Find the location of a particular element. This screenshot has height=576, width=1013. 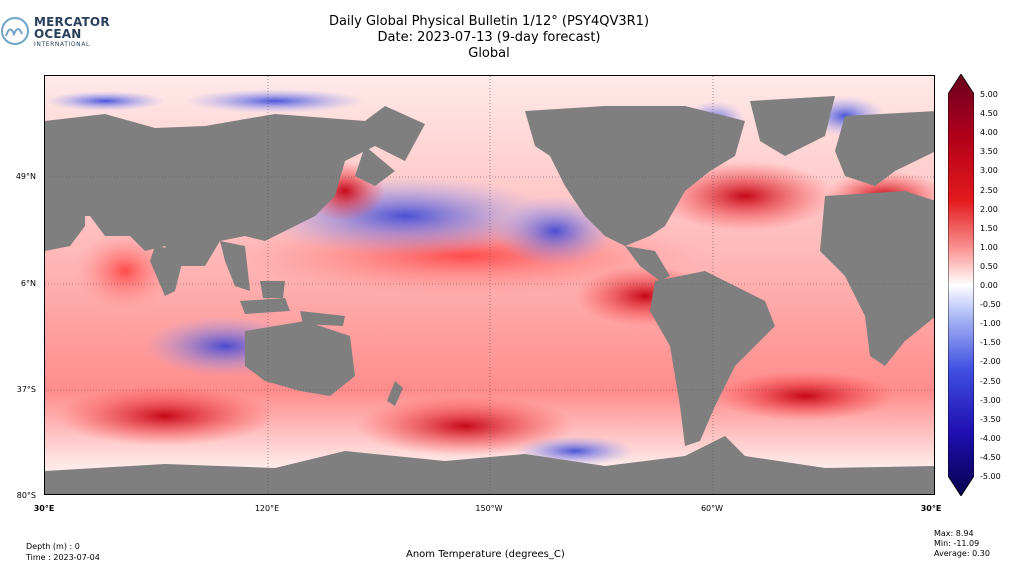

colorbar-tick-label: 5.00 is located at coordinates (989, 94).